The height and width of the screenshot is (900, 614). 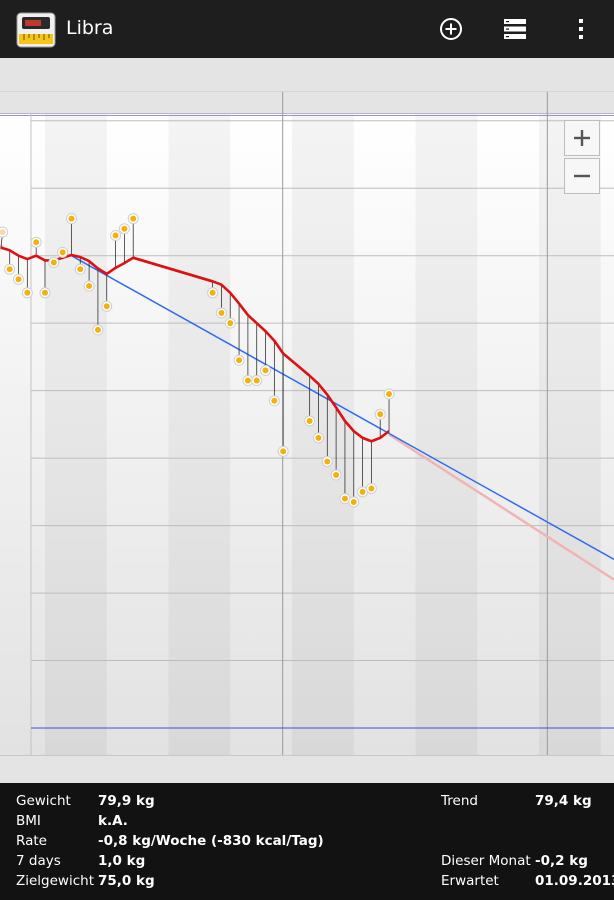 I want to click on stat-label: Dieser Monat, so click(x=486, y=861).